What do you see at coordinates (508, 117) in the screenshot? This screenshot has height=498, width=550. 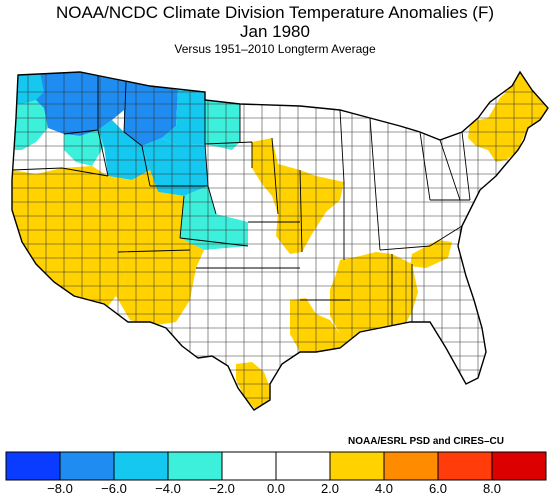 I see `anomaly-region-northeast` at bounding box center [508, 117].